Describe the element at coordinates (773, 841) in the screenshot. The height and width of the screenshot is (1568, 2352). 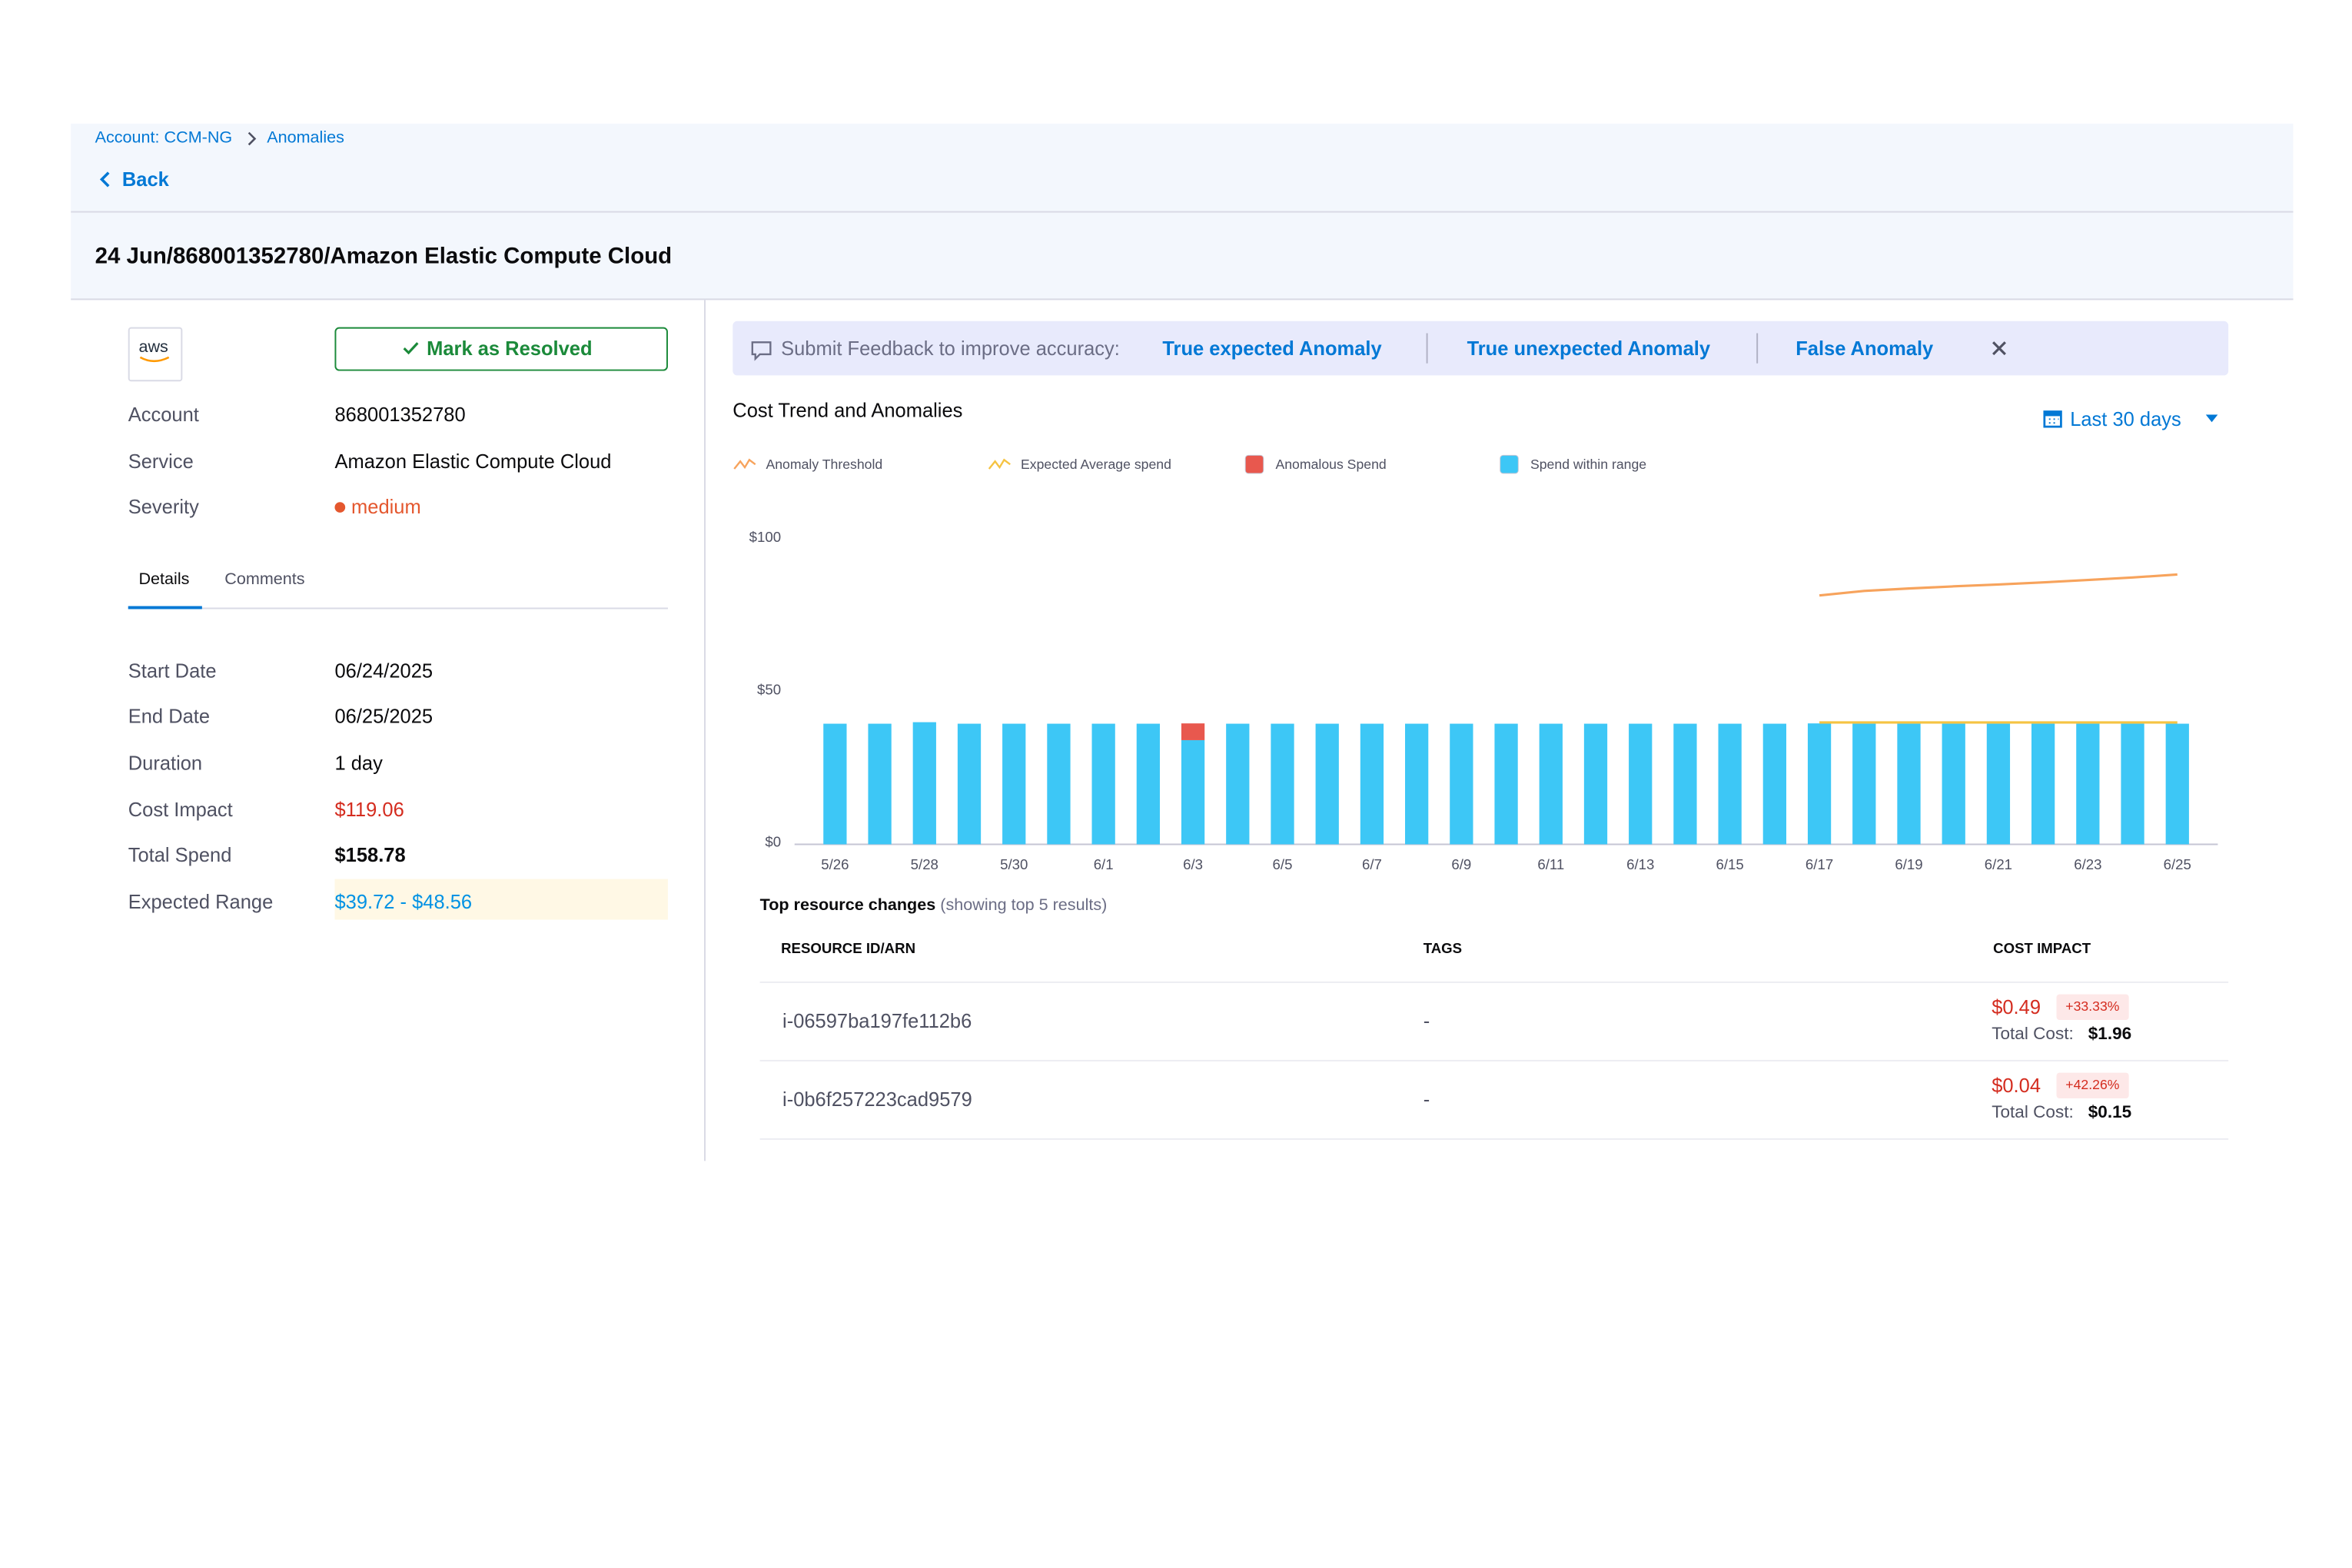
I see `y-tick-label: $0` at that location.